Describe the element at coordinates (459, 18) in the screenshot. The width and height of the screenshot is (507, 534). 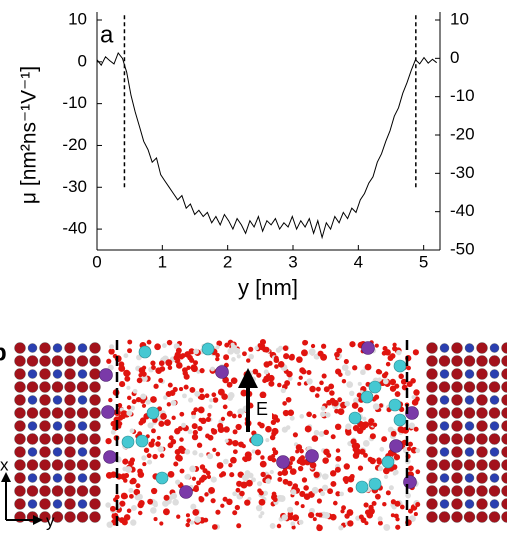
I see `y2-tick-label: 10` at that location.